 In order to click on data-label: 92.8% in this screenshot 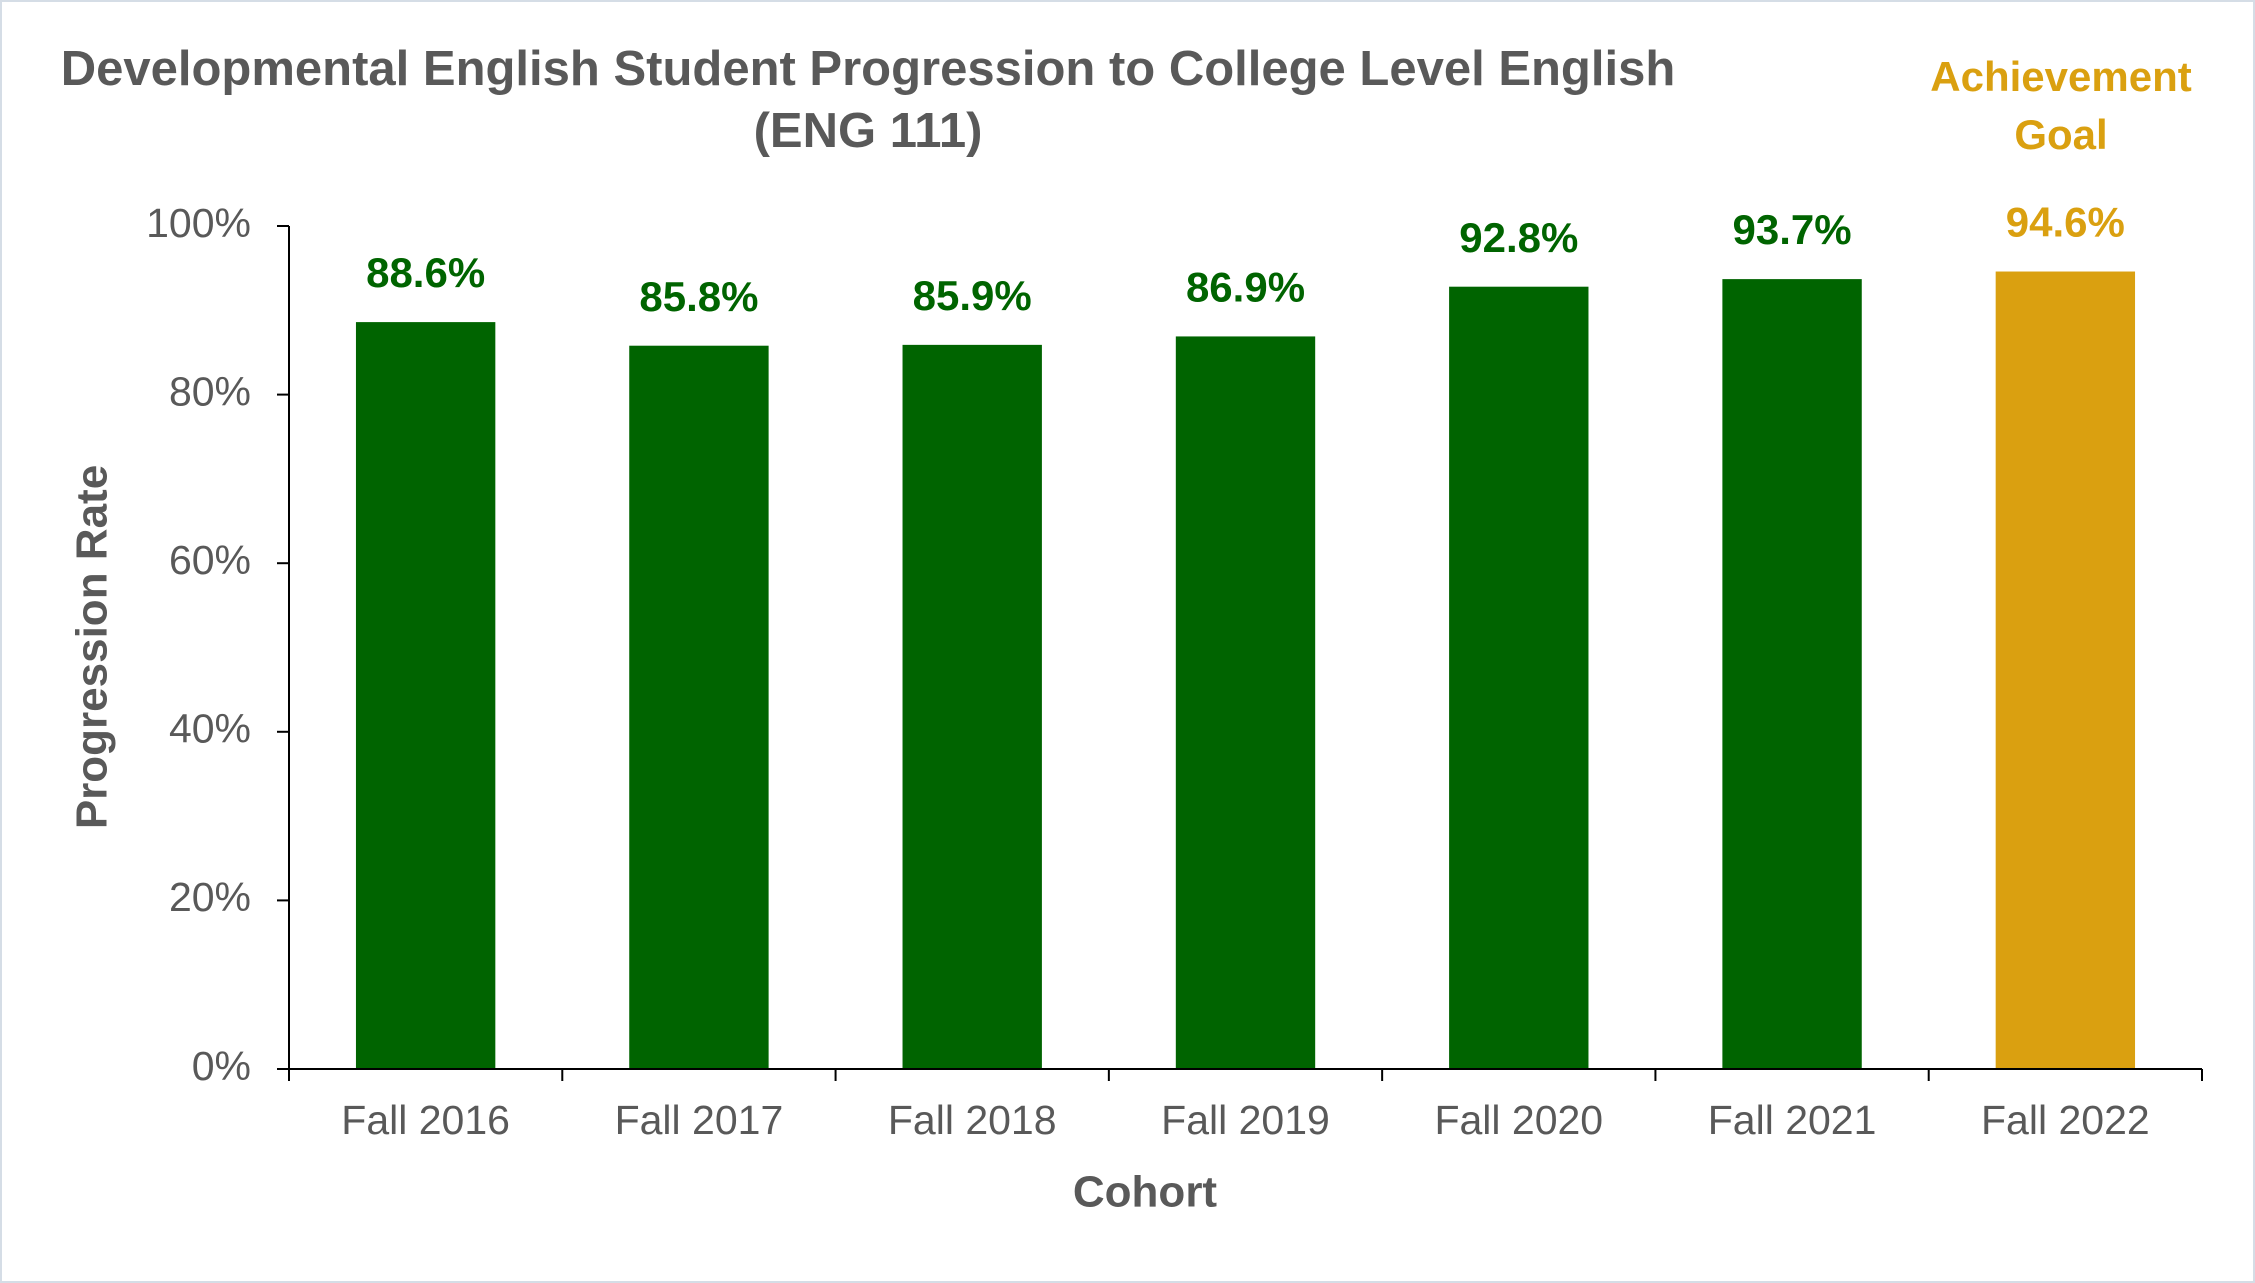, I will do `click(1518, 237)`.